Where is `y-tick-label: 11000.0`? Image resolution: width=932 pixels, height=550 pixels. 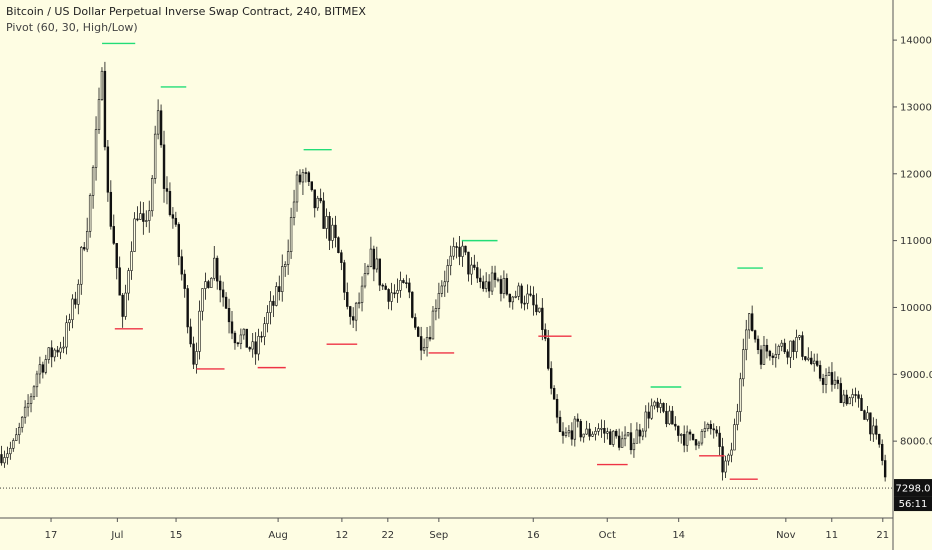 y-tick-label: 11000.0 is located at coordinates (916, 241).